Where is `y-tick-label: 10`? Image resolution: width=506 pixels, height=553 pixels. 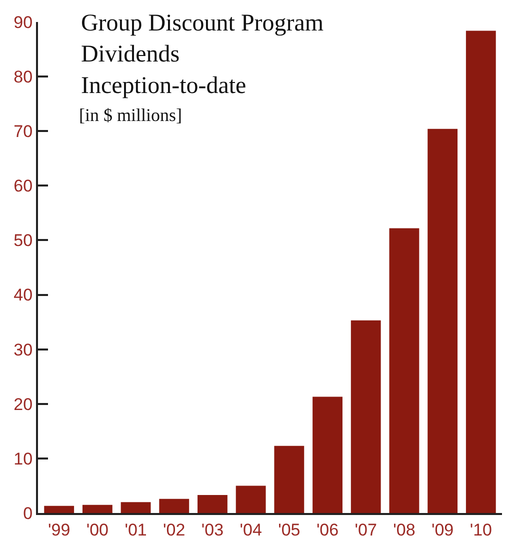 y-tick-label: 10 is located at coordinates (23, 458).